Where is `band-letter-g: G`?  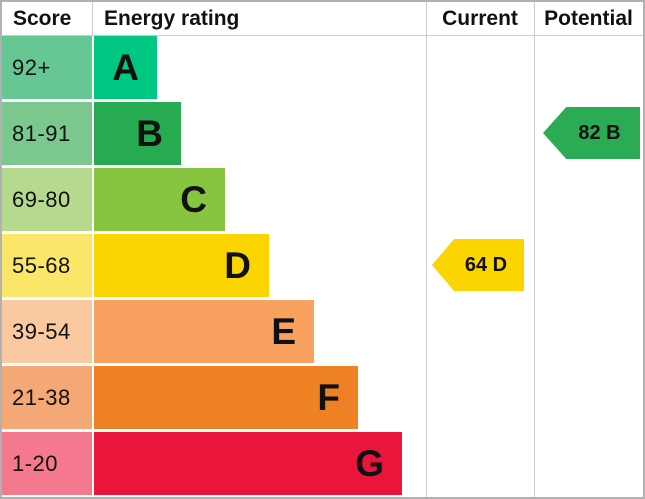 band-letter-g: G is located at coordinates (369, 463).